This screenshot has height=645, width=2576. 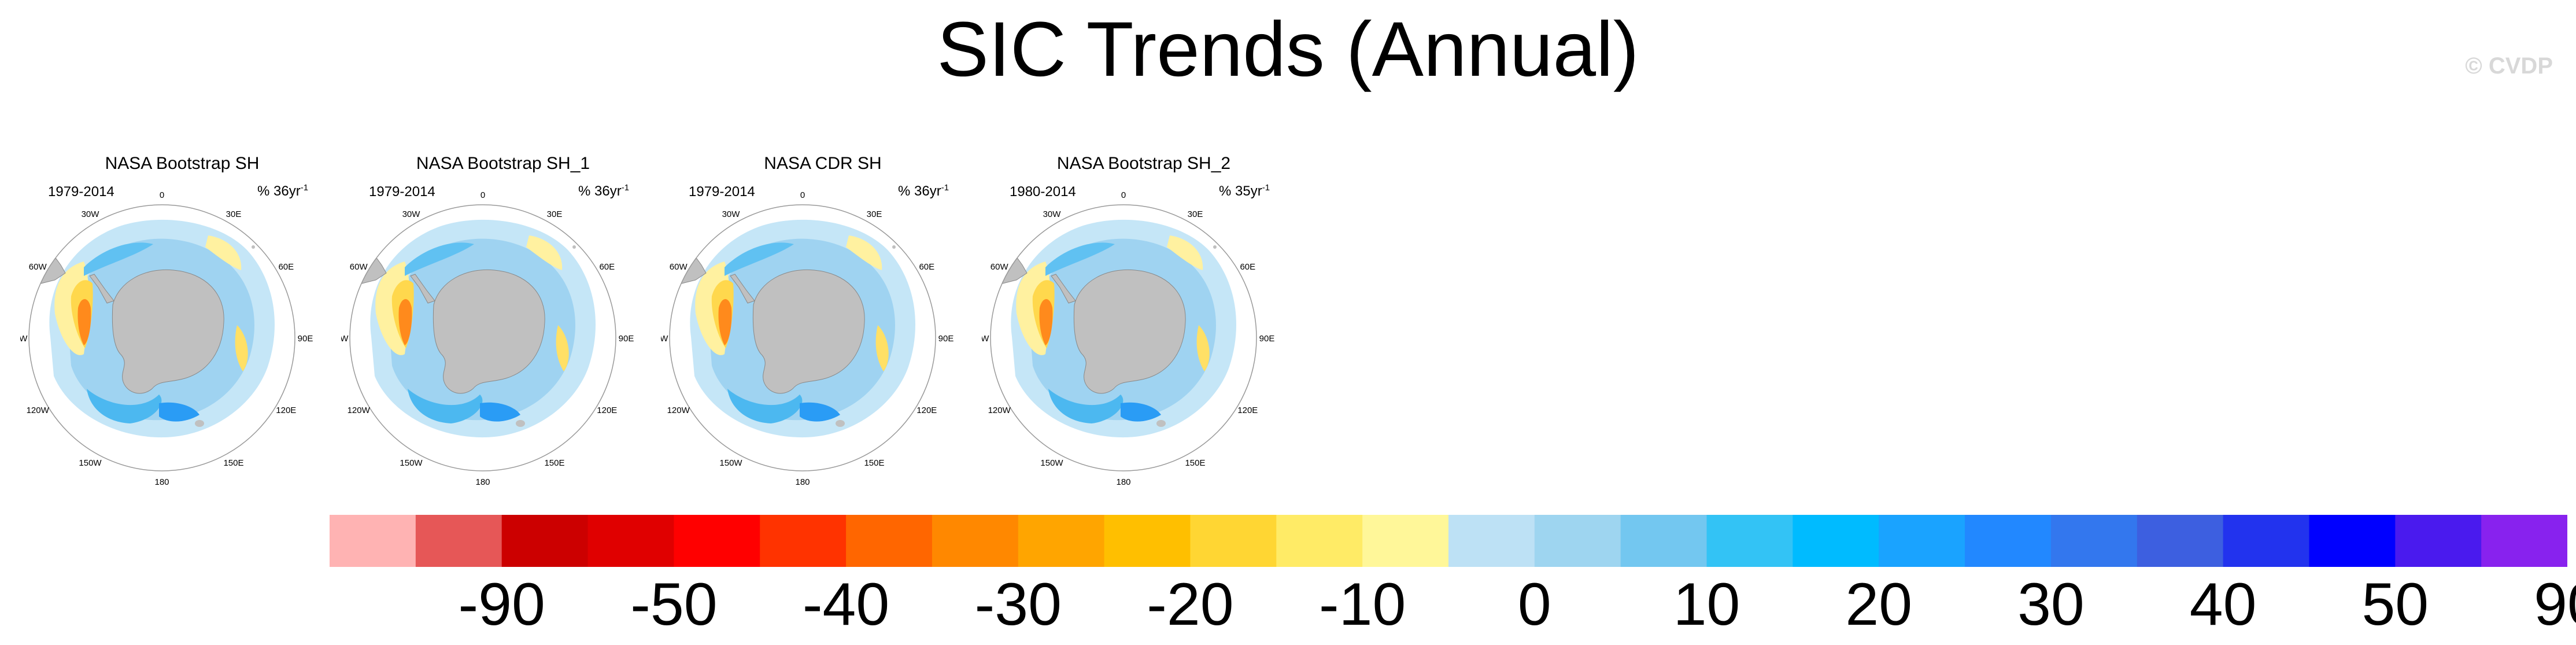 What do you see at coordinates (2223, 604) in the screenshot?
I see `colorbar-tick-label: 40` at bounding box center [2223, 604].